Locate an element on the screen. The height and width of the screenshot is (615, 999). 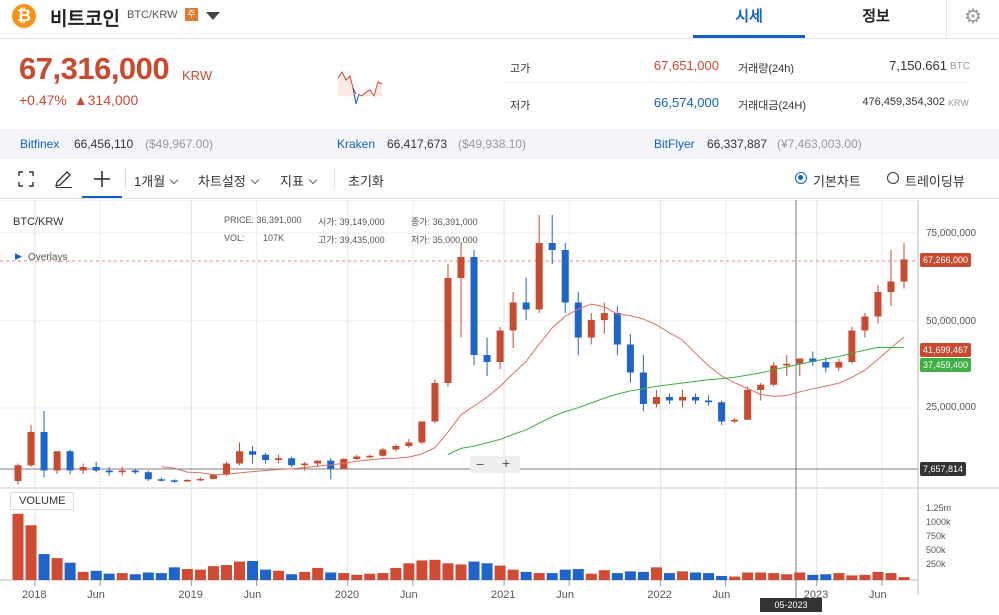
basic-chart-label: 기본차트 is located at coordinates (837, 181).